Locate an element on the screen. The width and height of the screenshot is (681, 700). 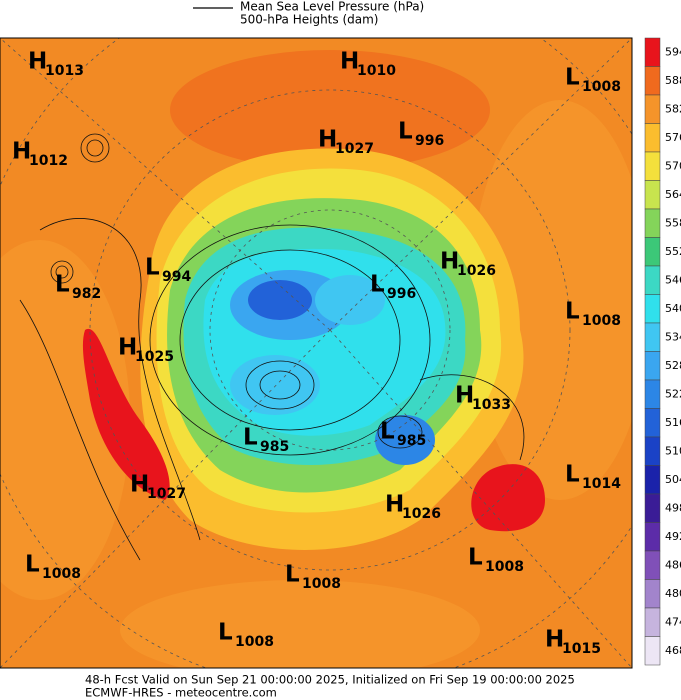
legend-label: 500-hPa Heights (dam) is located at coordinates (309, 20).